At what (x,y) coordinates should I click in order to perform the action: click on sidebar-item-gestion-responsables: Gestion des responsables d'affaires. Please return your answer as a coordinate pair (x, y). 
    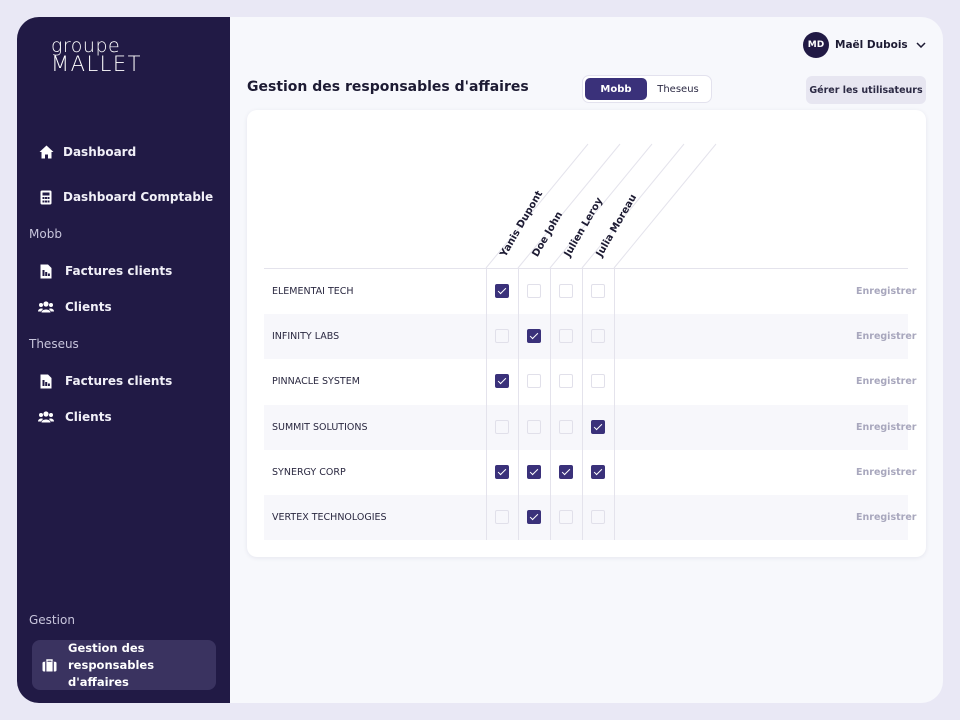
    Looking at the image, I should click on (124, 665).